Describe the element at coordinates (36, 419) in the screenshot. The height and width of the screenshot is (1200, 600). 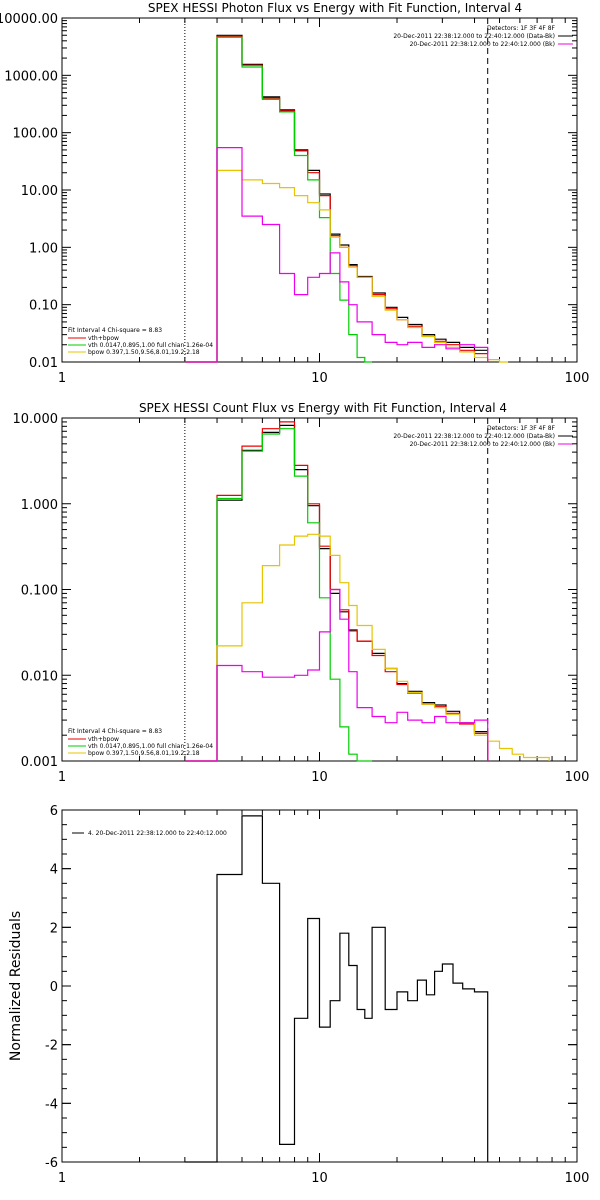
I see `count-flux-y-tick-label: 10.000` at that location.